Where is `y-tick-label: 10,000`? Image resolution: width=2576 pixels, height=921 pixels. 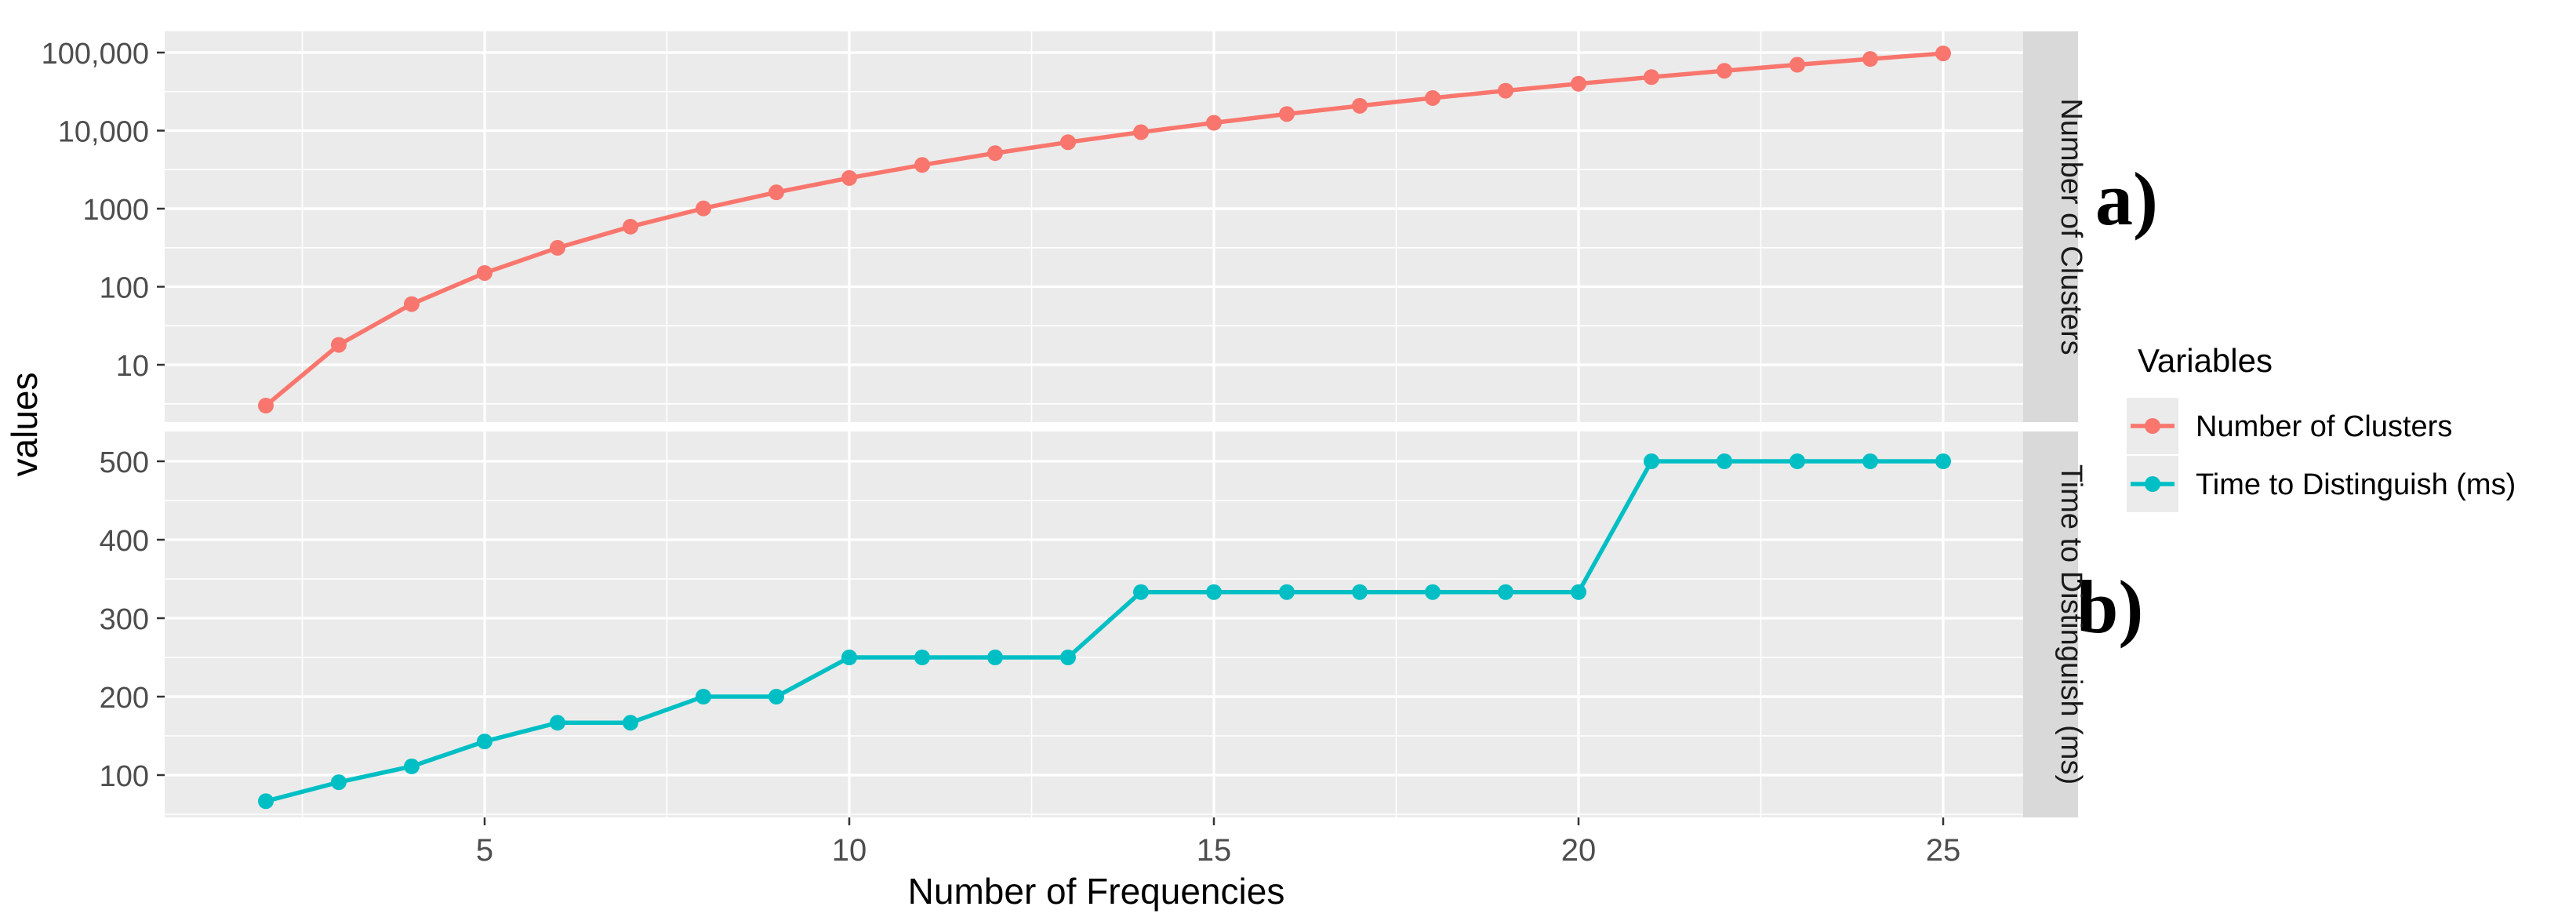 y-tick-label: 10,000 is located at coordinates (103, 132).